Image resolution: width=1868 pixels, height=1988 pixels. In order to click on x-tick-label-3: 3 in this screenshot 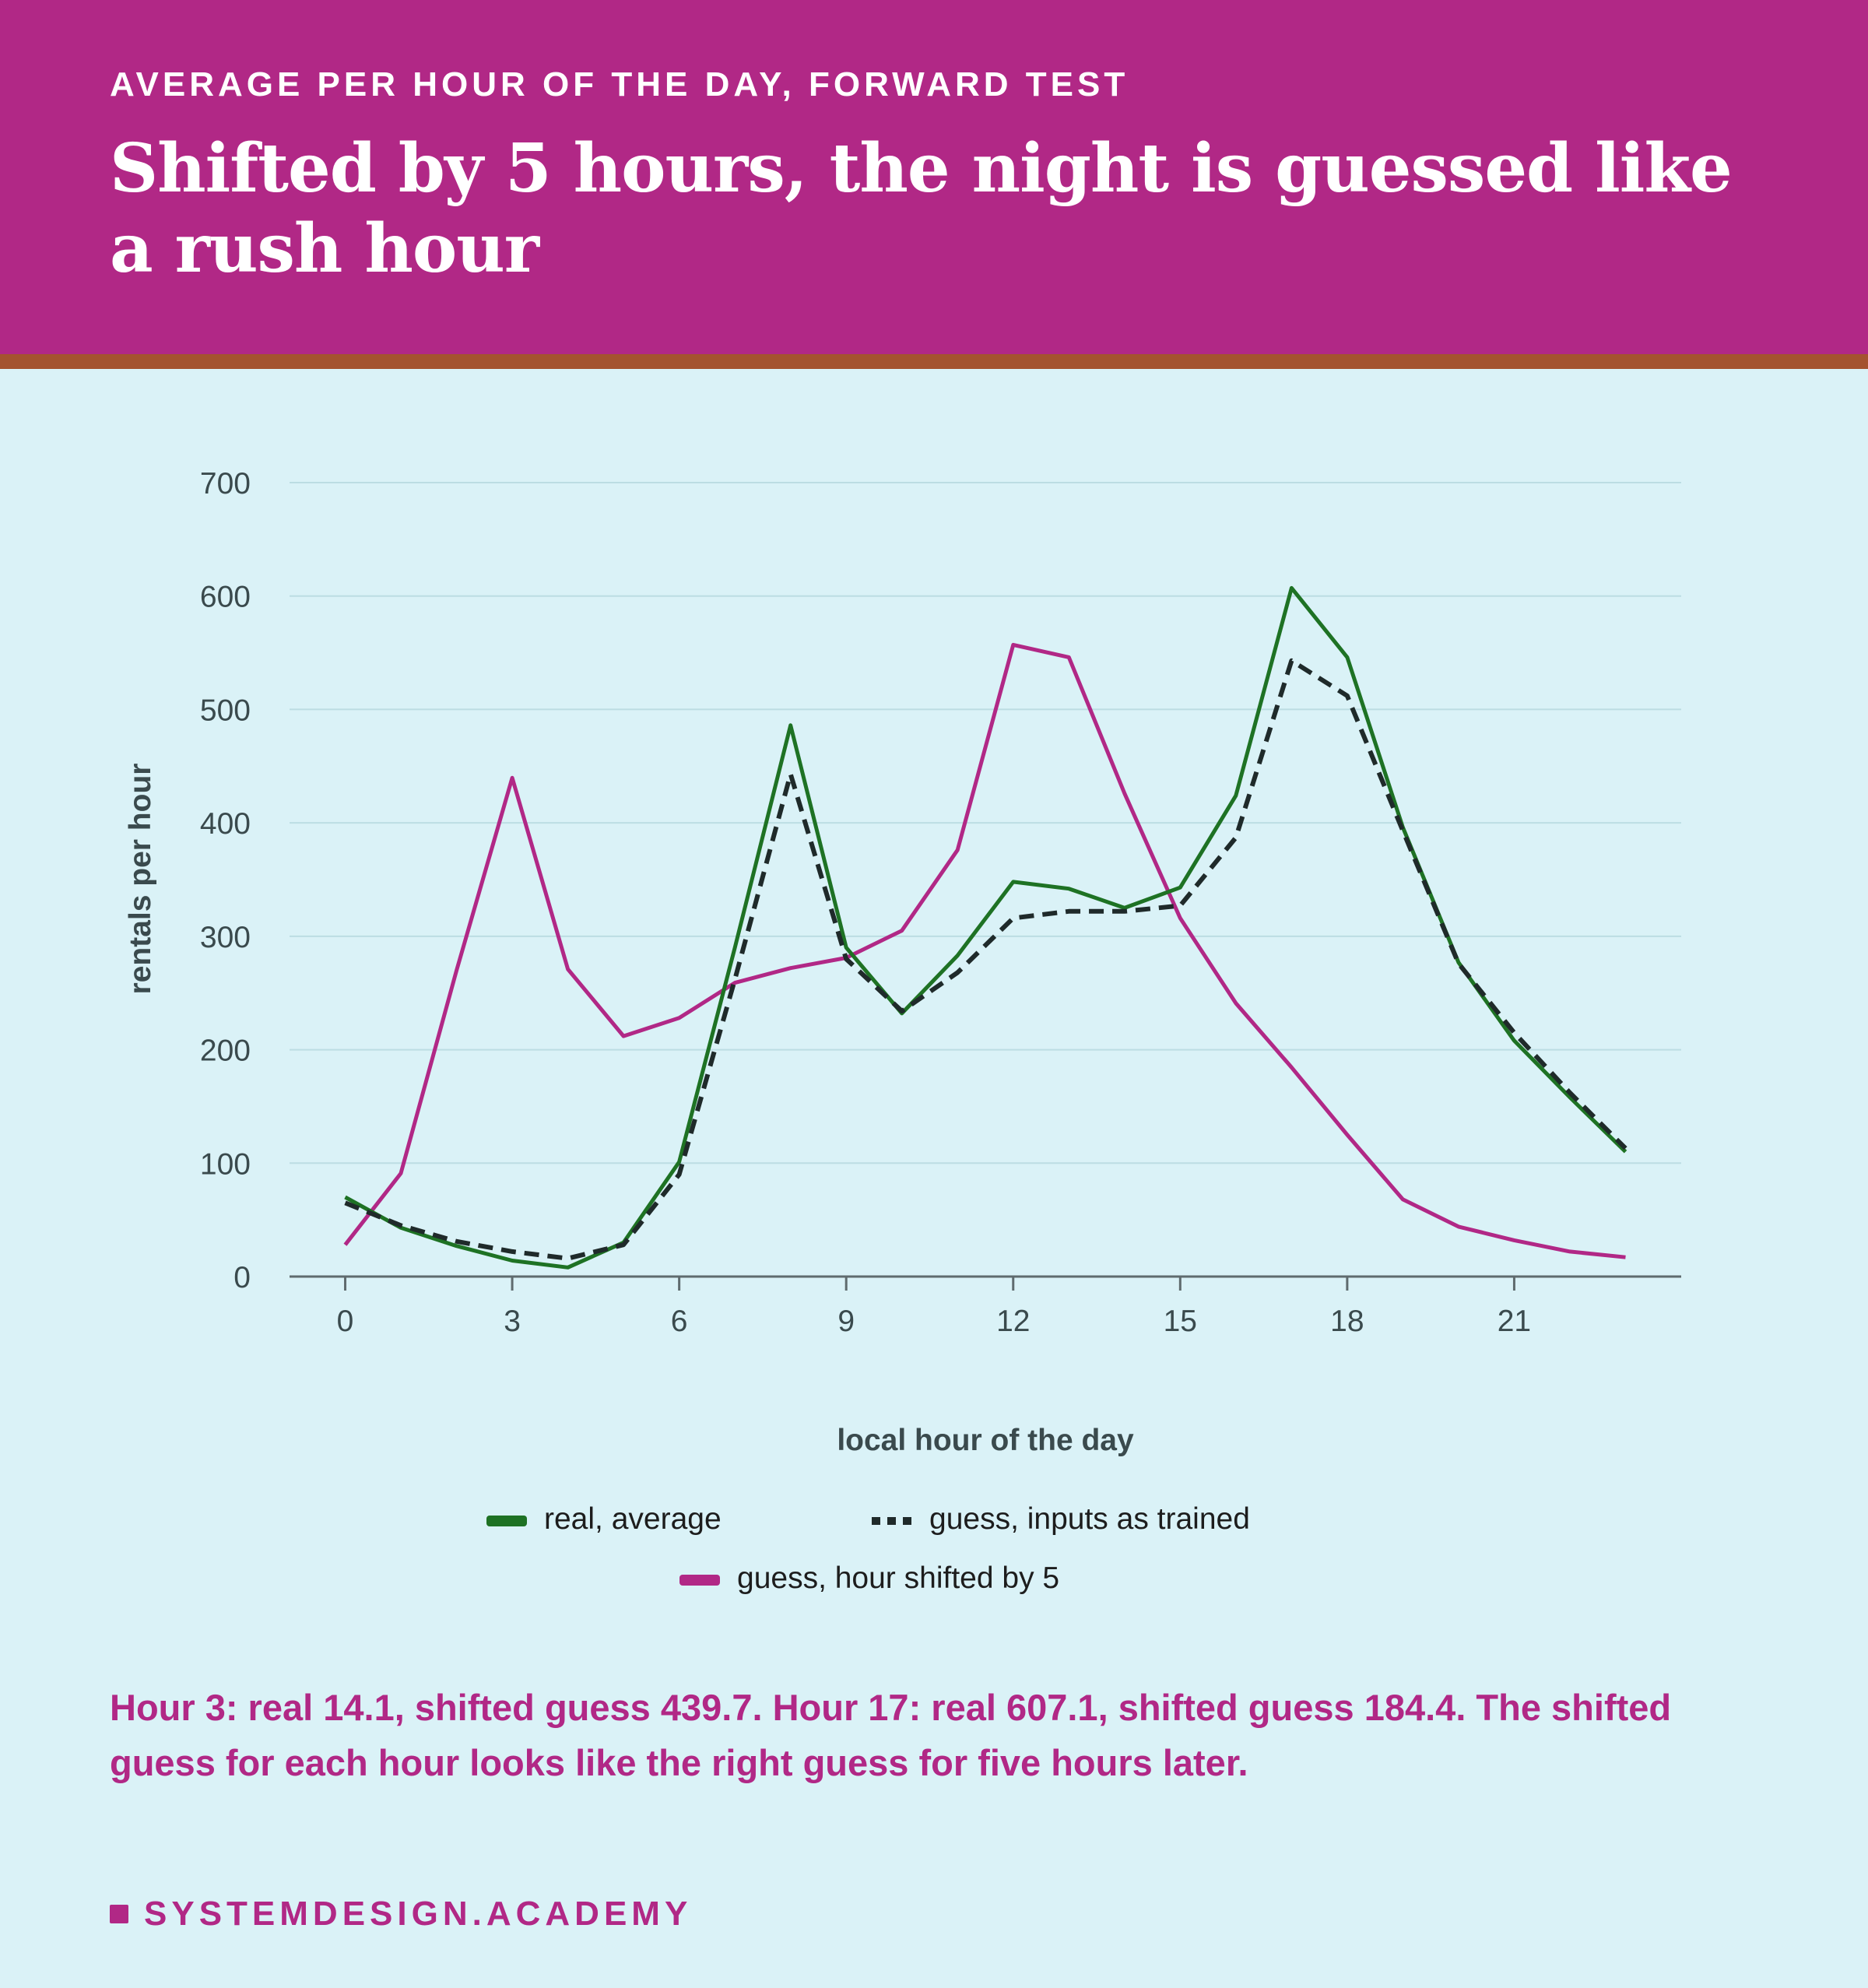, I will do `click(512, 1321)`.